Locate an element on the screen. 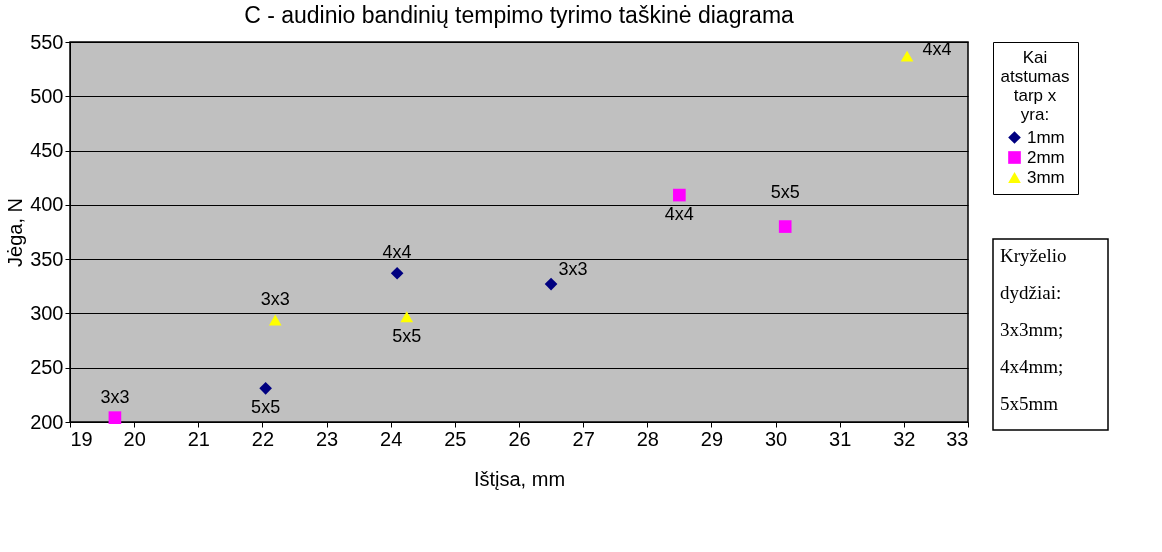 The height and width of the screenshot is (552, 1162). y-tick-label: 200 is located at coordinates (47, 421).